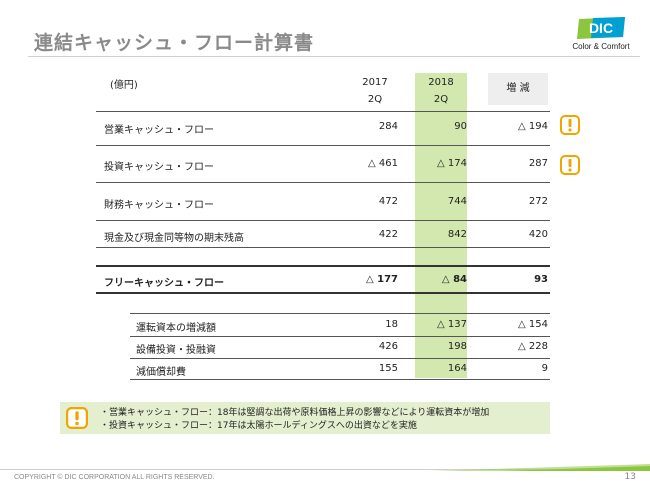  I want to click on header-2018-year: 2018, so click(441, 82).